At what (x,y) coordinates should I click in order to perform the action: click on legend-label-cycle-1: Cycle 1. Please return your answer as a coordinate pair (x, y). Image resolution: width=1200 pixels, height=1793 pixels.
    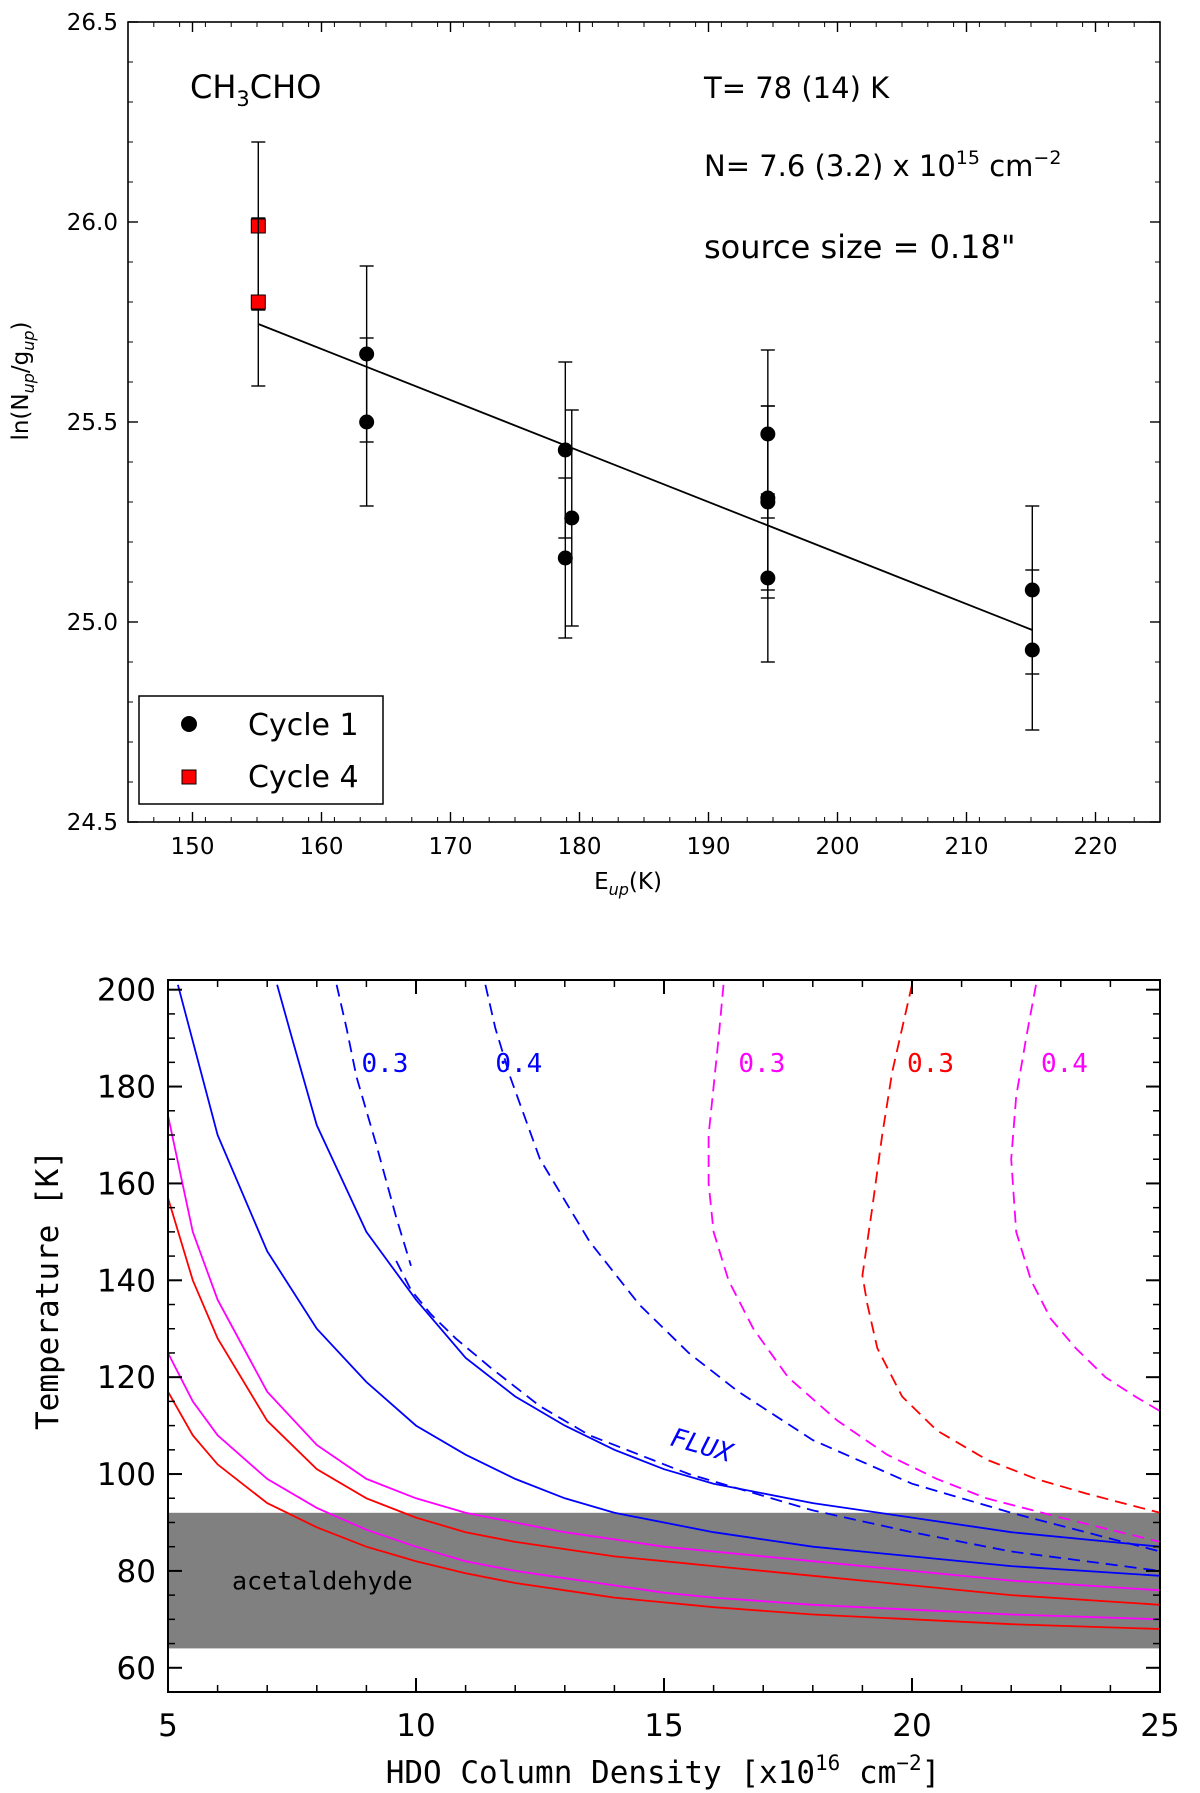
    Looking at the image, I should click on (303, 725).